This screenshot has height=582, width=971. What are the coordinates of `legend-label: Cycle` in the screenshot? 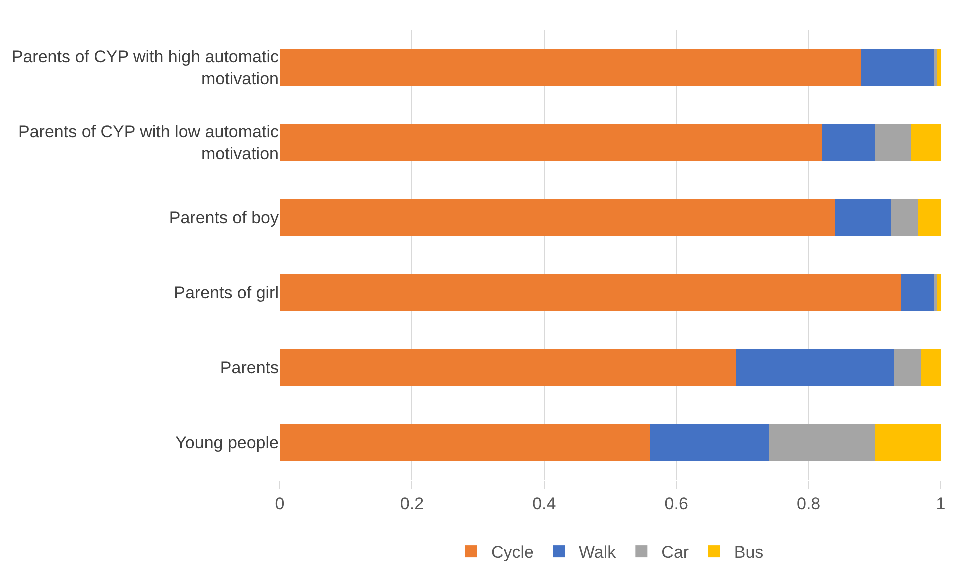 It's located at (513, 552).